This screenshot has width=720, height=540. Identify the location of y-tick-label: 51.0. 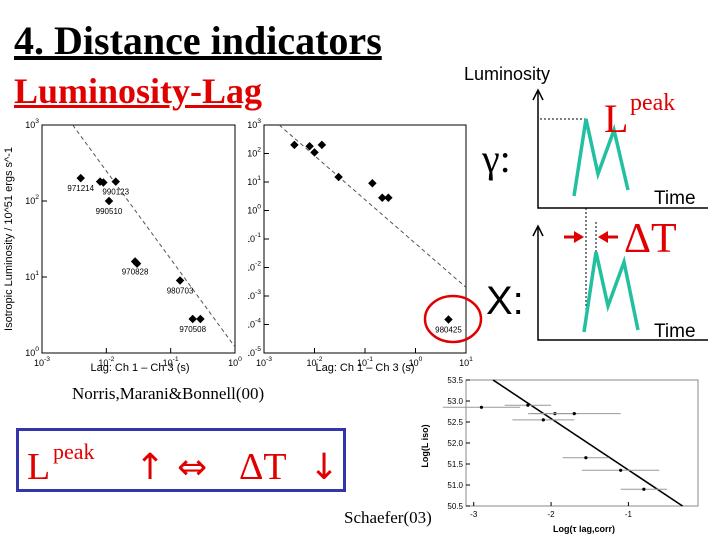
(455, 485).